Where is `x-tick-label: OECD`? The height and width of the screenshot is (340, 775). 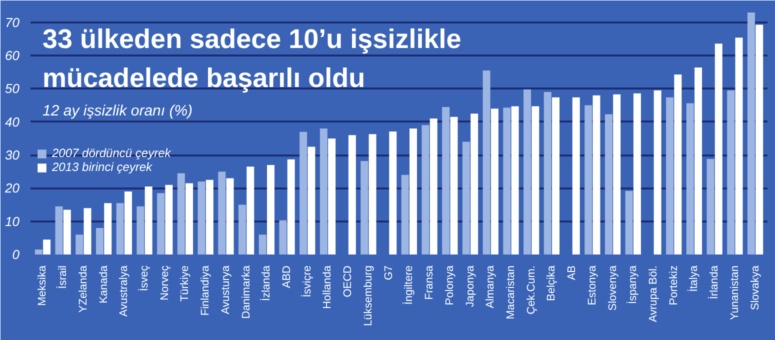 x-tick-label: OECD is located at coordinates (348, 281).